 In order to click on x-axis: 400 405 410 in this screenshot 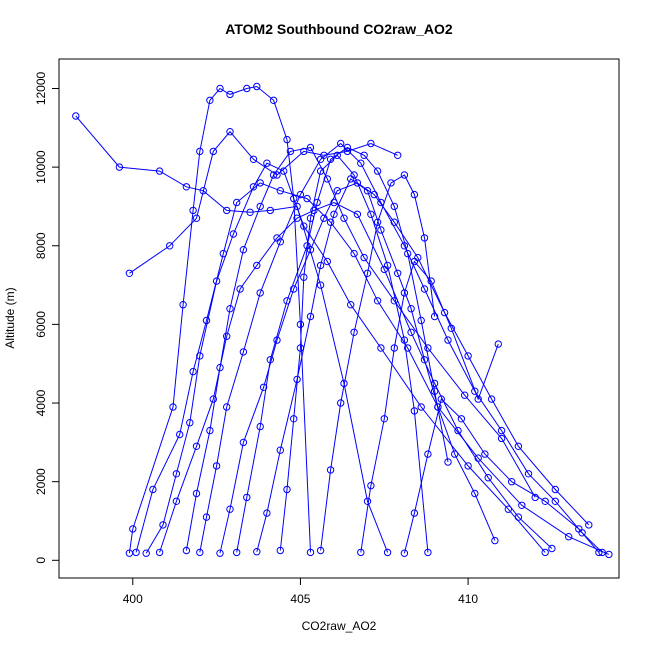, I will do `click(300, 591)`.